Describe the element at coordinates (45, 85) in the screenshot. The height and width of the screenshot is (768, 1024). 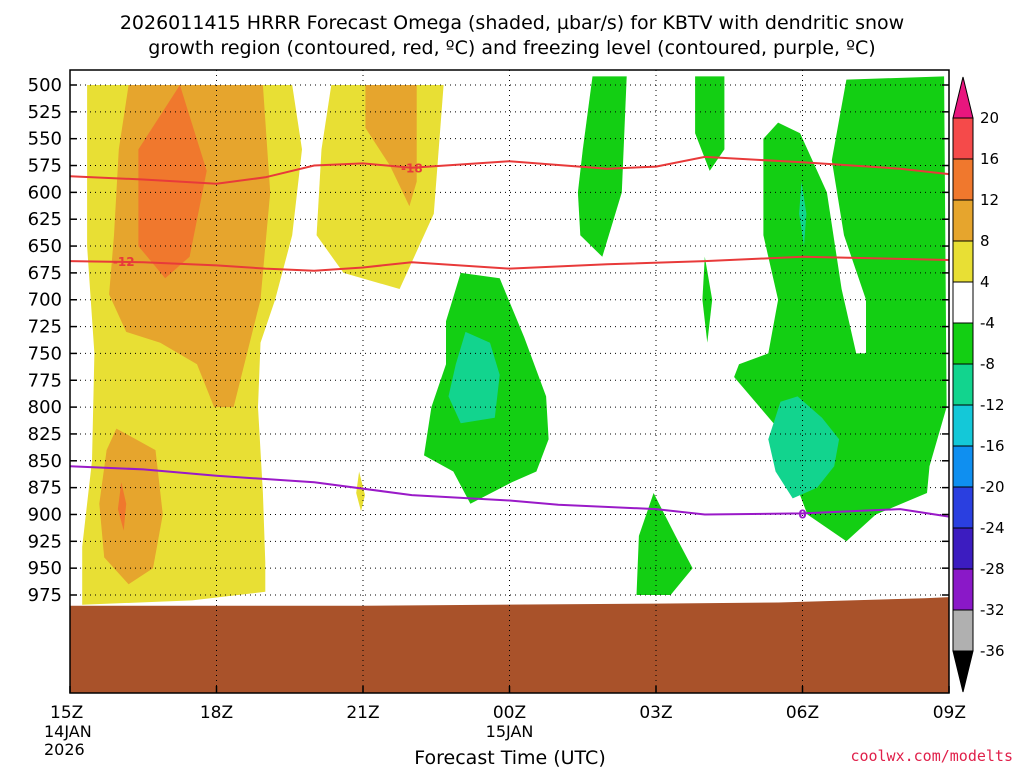
I see `y-tick-label-500: 500` at that location.